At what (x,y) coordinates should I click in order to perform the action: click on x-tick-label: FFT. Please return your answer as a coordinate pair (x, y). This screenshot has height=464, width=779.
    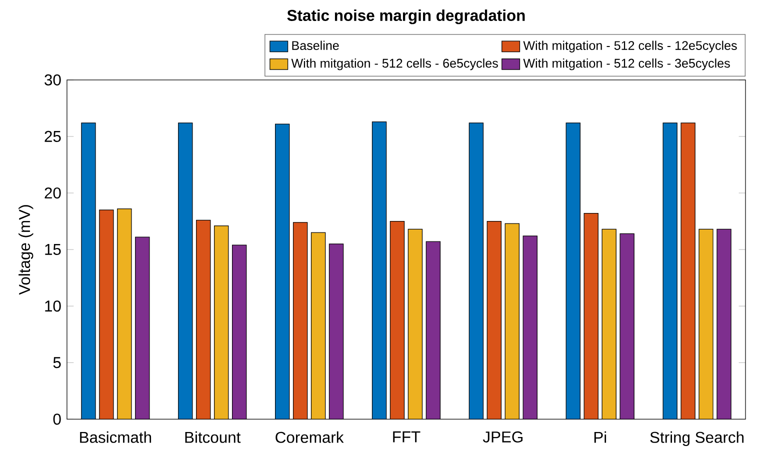
    Looking at the image, I should click on (406, 437).